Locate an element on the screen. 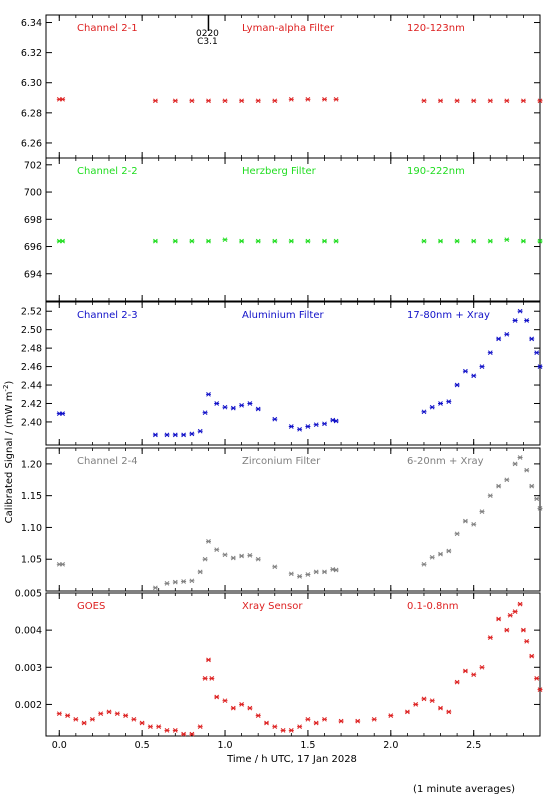 This screenshot has height=800, width=550. y-tick-label: 0.004 is located at coordinates (28, 631).